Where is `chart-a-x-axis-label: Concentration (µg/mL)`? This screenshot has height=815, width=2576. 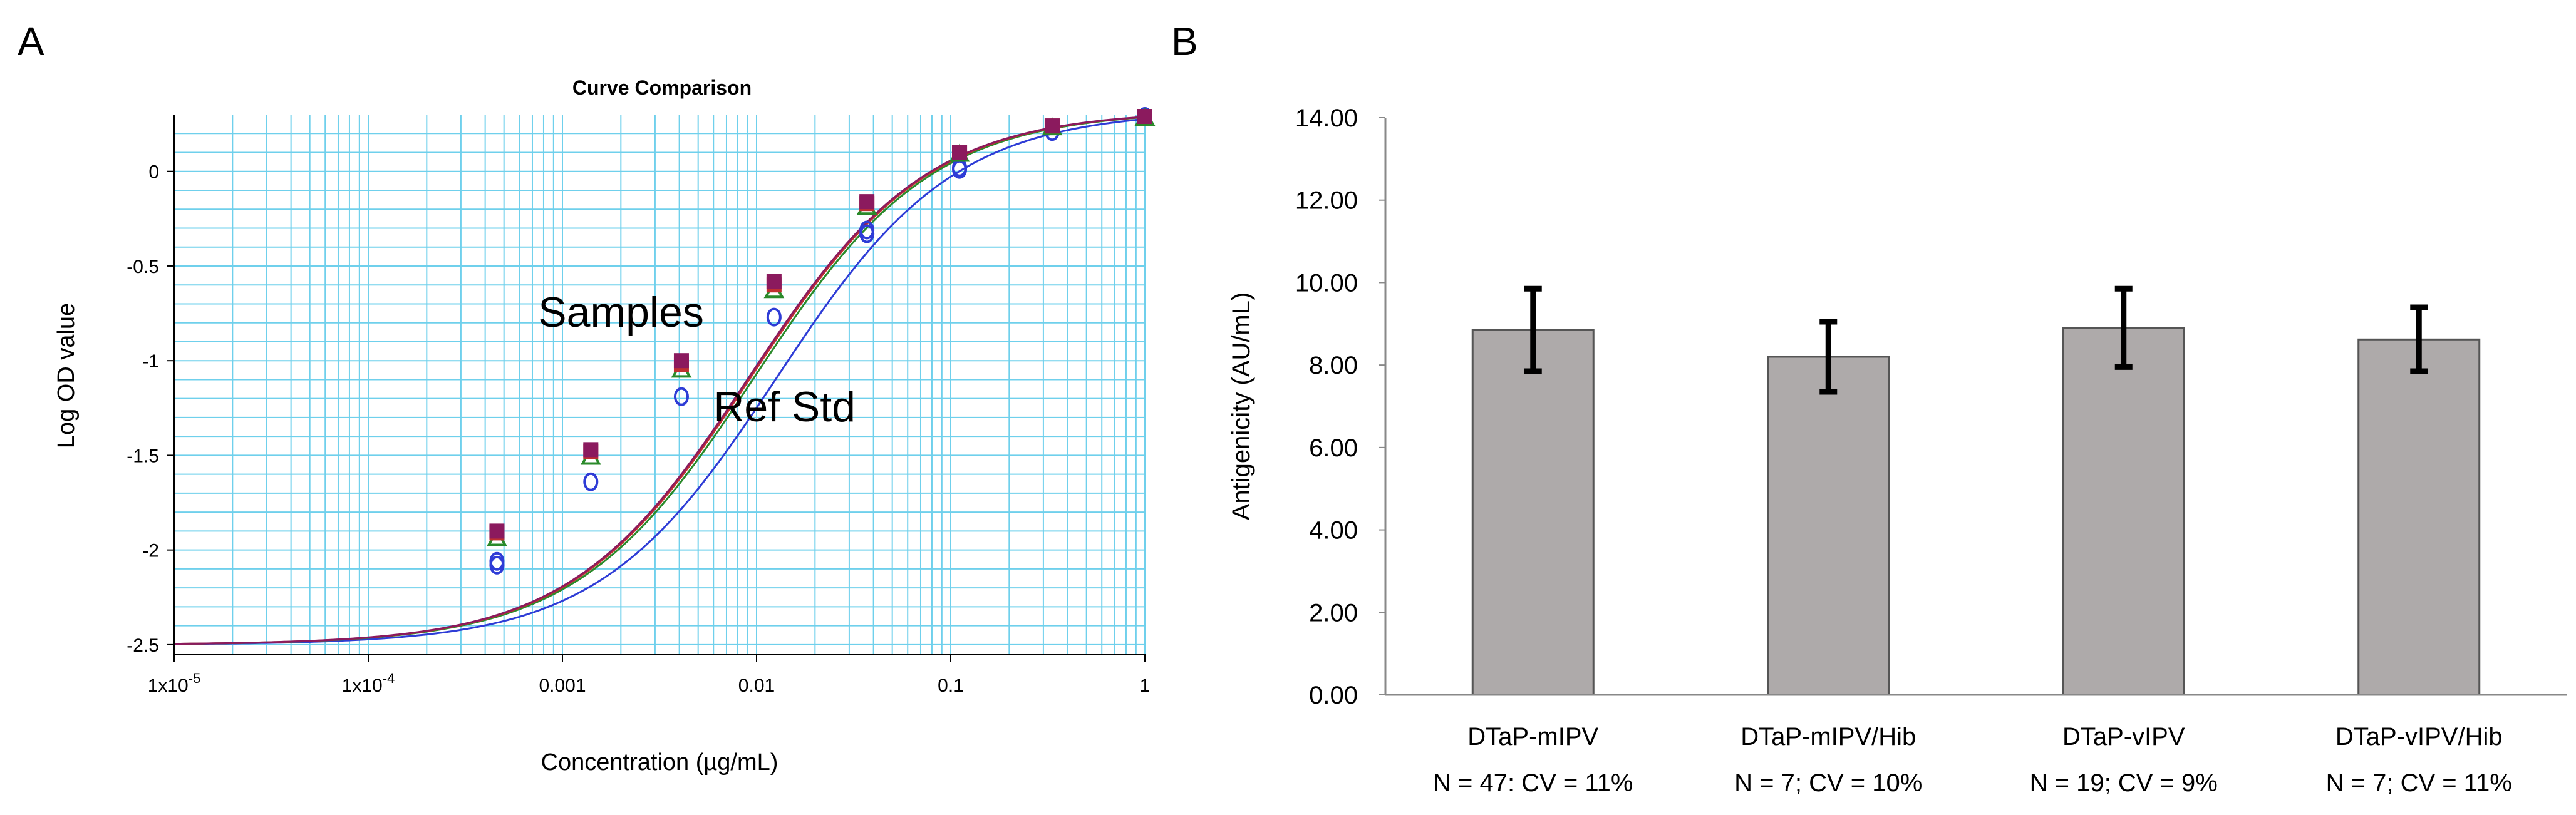 chart-a-x-axis-label: Concentration (µg/mL) is located at coordinates (659, 763).